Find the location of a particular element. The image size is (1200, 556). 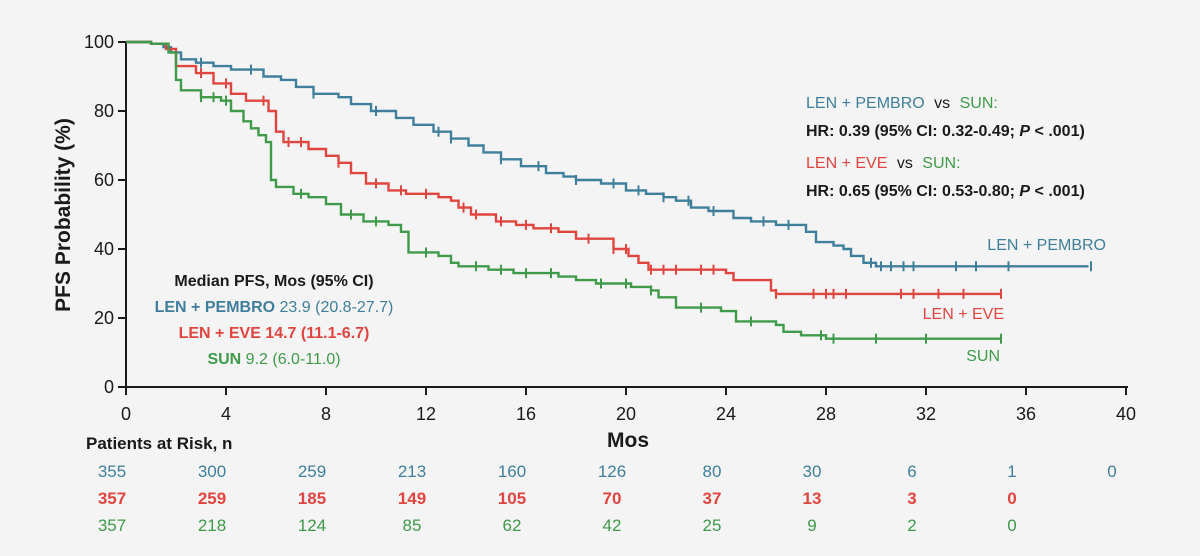

y-tick-label: 60 is located at coordinates (104, 180).